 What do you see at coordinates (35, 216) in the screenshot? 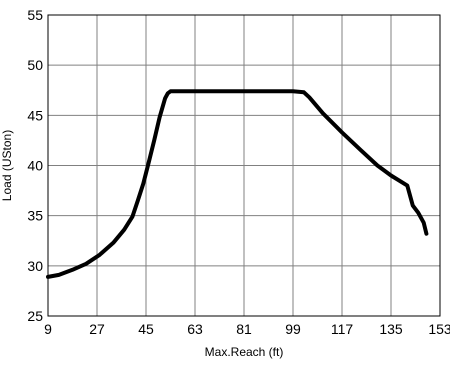
I see `y-tick-label-2: 35` at bounding box center [35, 216].